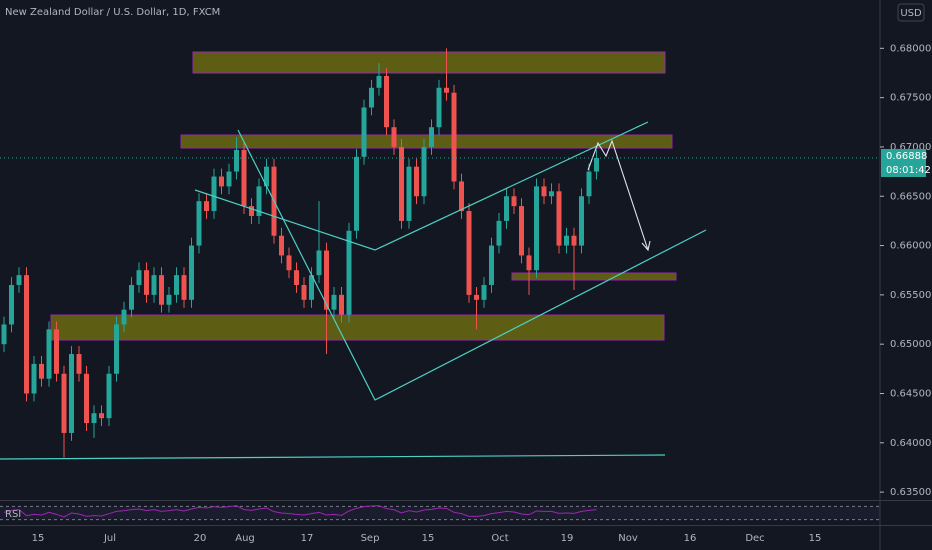 The width and height of the screenshot is (932, 550). What do you see at coordinates (370, 538) in the screenshot?
I see `x-tick-label: Sep` at bounding box center [370, 538].